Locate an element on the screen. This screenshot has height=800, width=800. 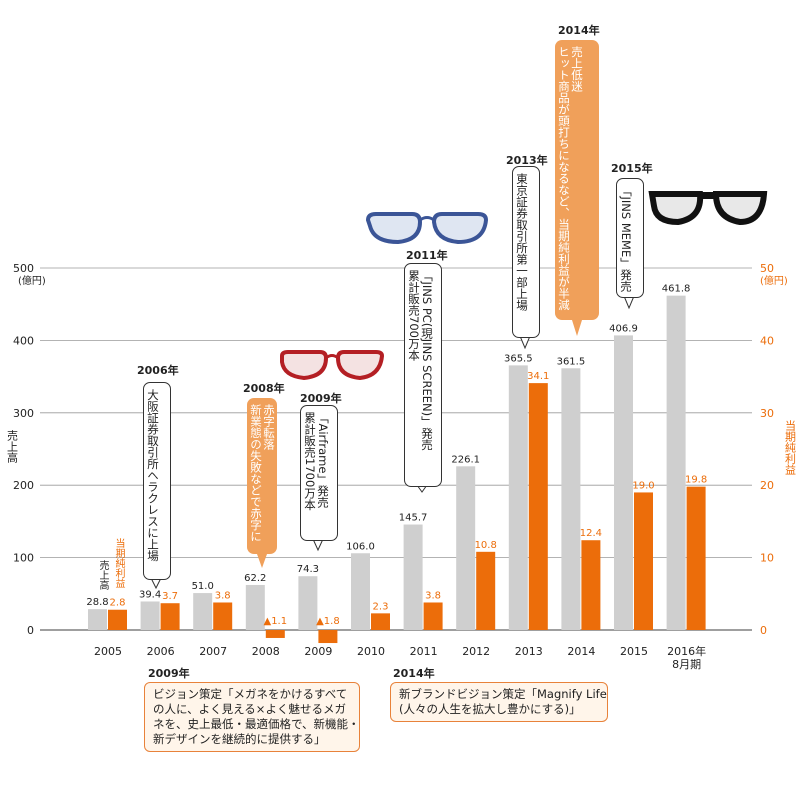
sales-value-label: 406.9 is located at coordinates (623, 328).